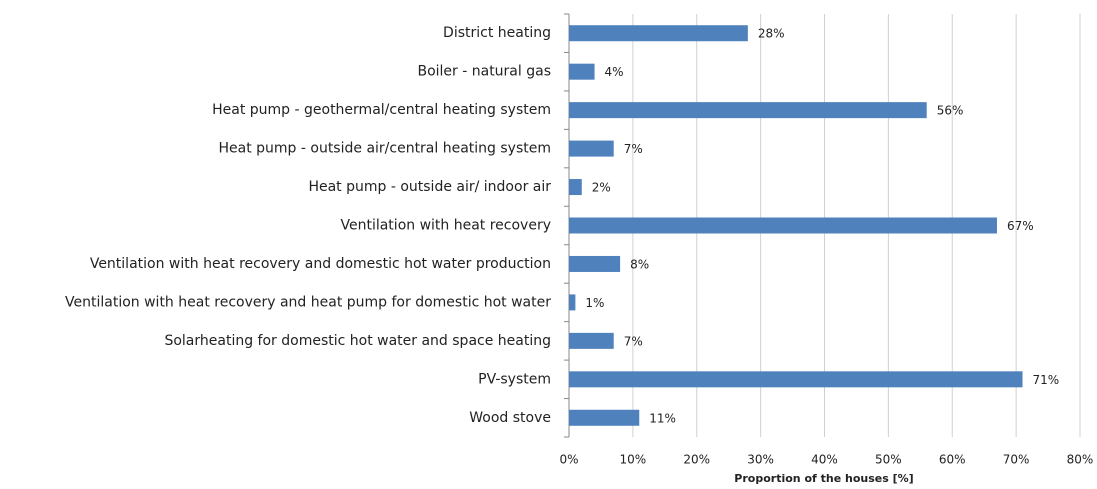 The height and width of the screenshot is (489, 1097). What do you see at coordinates (633, 460) in the screenshot?
I see `x-tick-label: 10%` at bounding box center [633, 460].